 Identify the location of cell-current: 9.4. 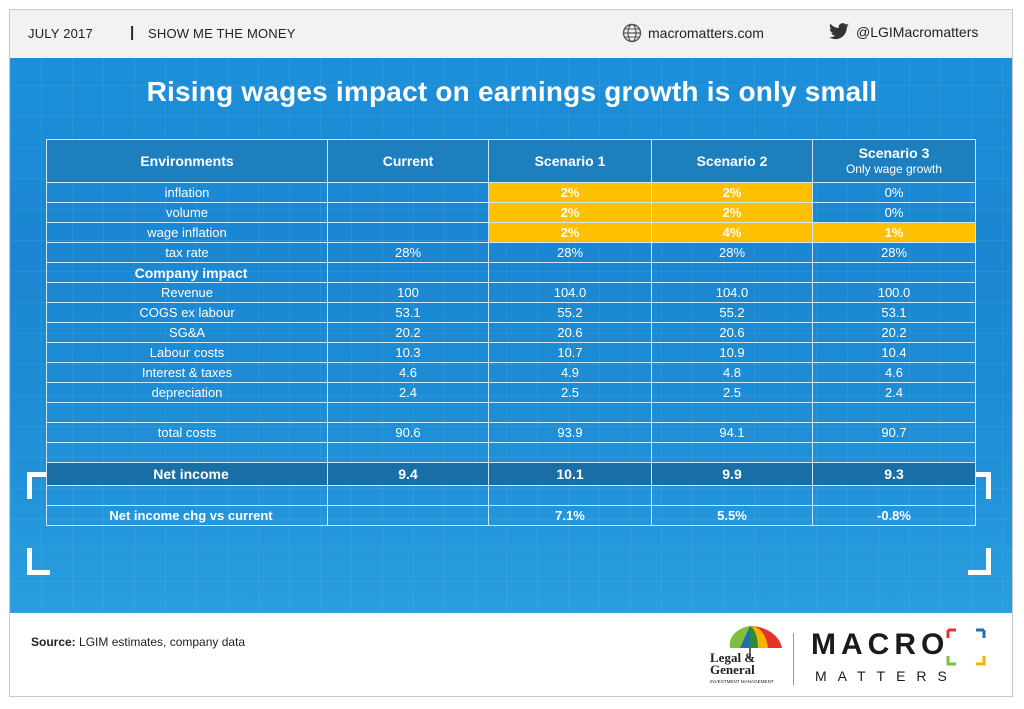
(408, 474).